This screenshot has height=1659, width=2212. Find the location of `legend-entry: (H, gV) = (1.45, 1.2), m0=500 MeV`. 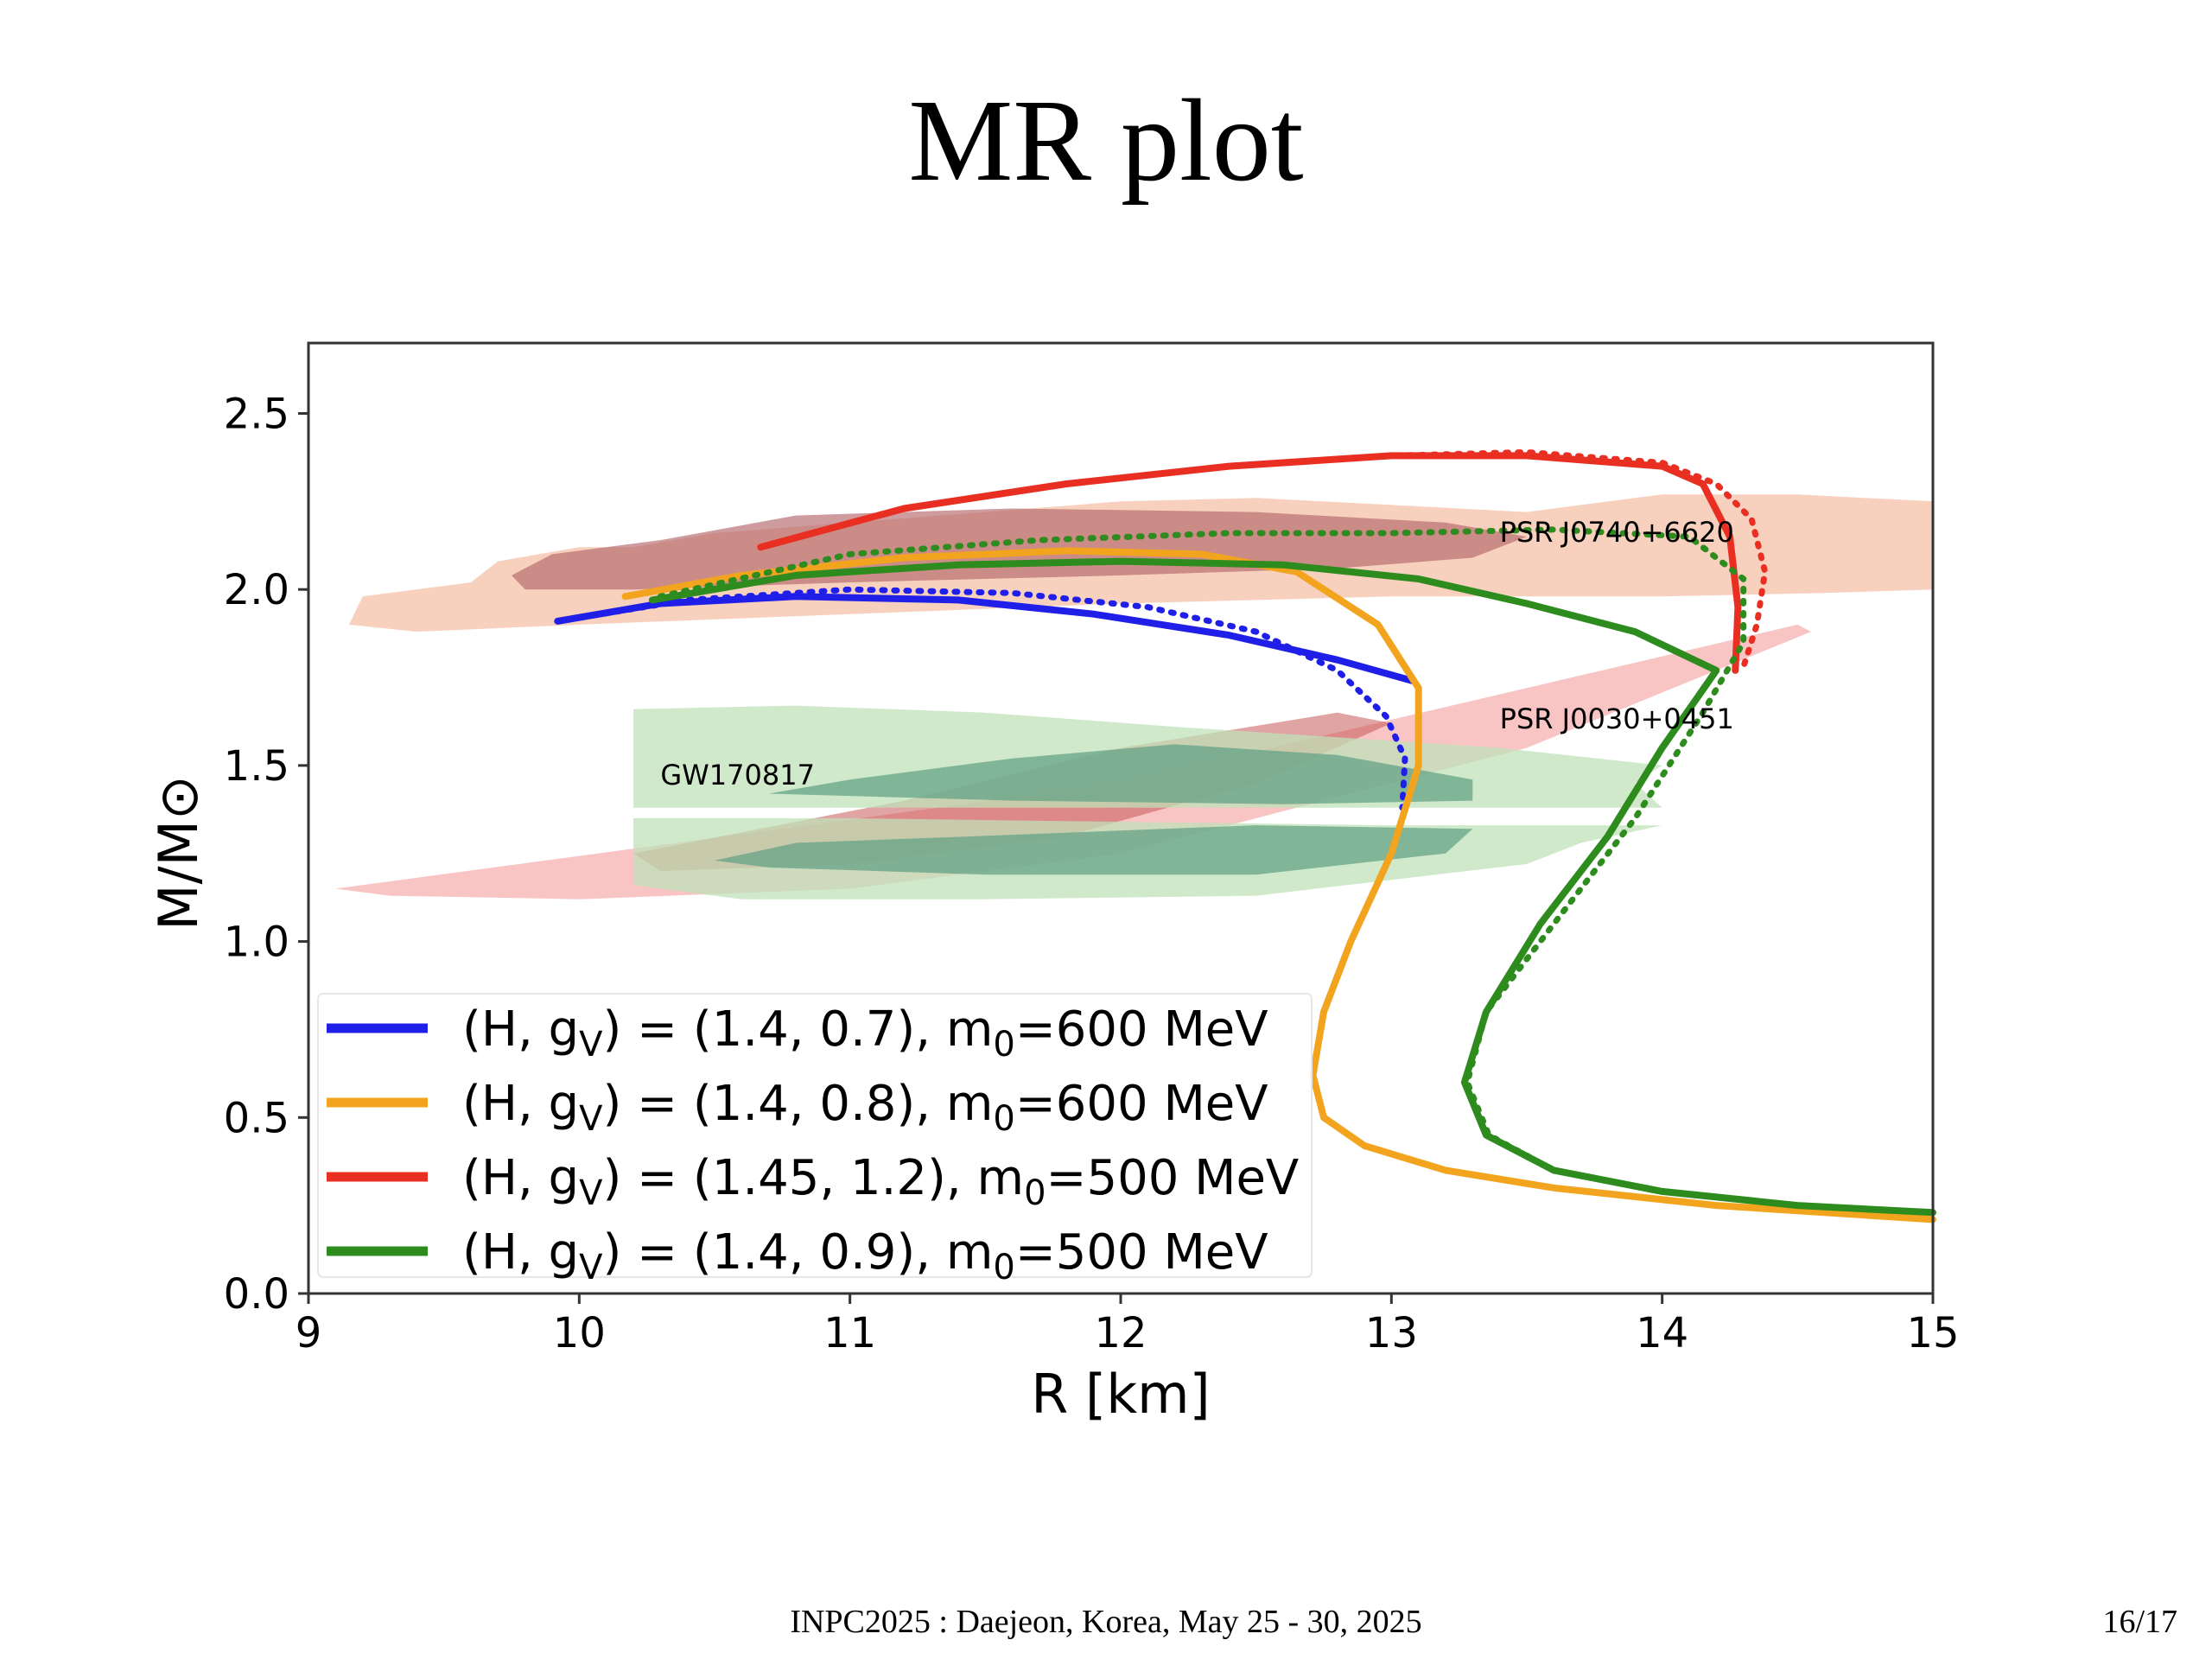

legend-entry: (H, gV) = (1.45, 1.2), m0=500 MeV is located at coordinates (880, 1181).